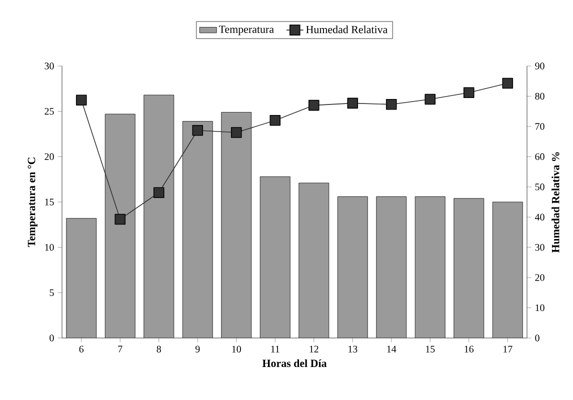 This screenshot has width=573, height=400. What do you see at coordinates (246, 31) in the screenshot?
I see `legend-label: Temperatura` at bounding box center [246, 31].